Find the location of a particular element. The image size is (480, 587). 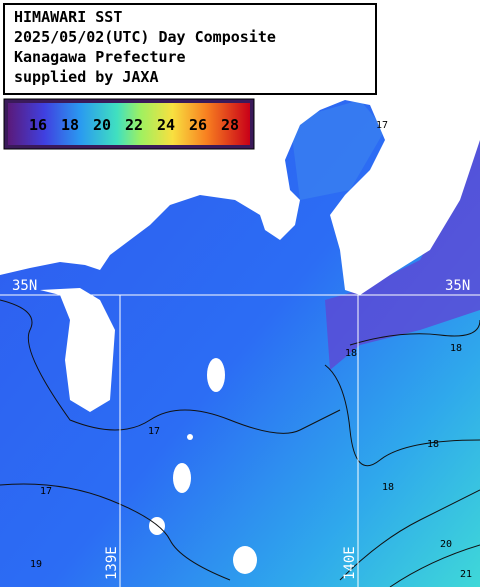

contour-label: 20 is located at coordinates (446, 544).